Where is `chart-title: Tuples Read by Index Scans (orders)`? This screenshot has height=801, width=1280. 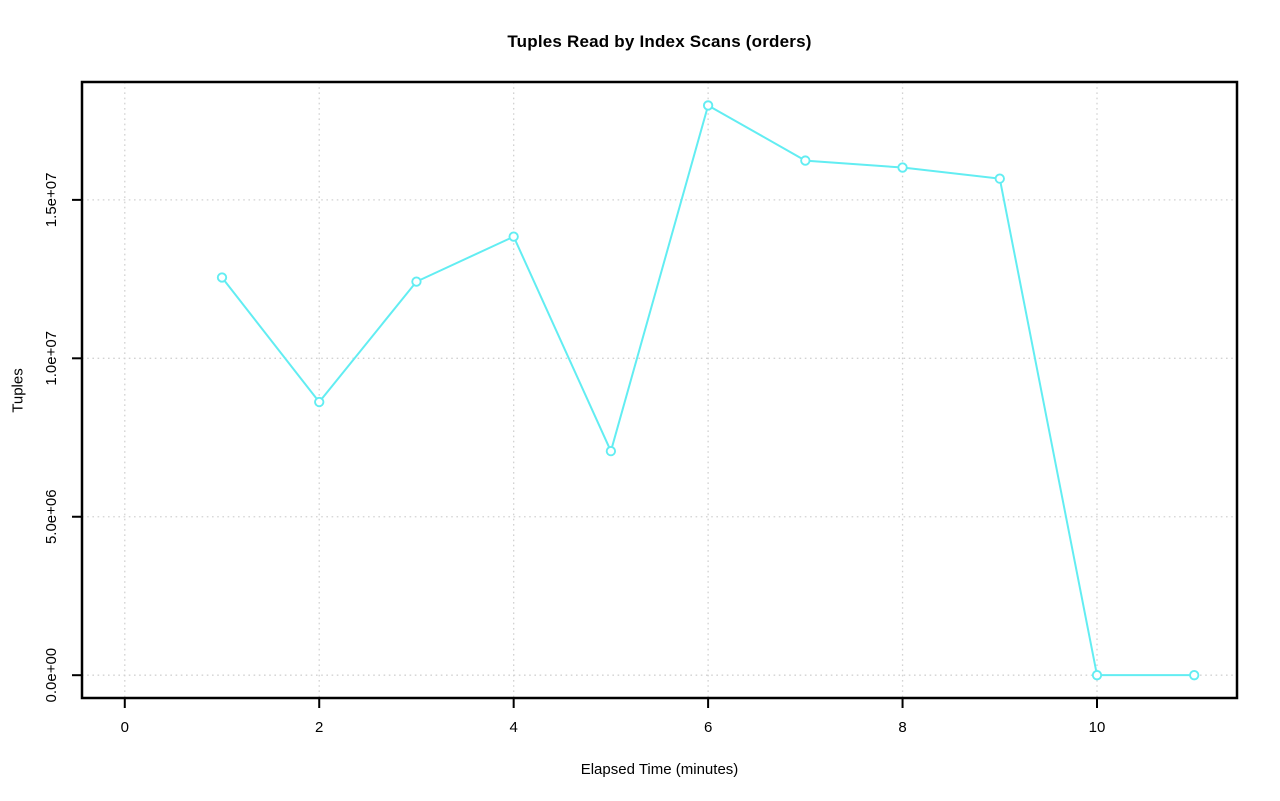 chart-title: Tuples Read by Index Scans (orders) is located at coordinates (659, 41).